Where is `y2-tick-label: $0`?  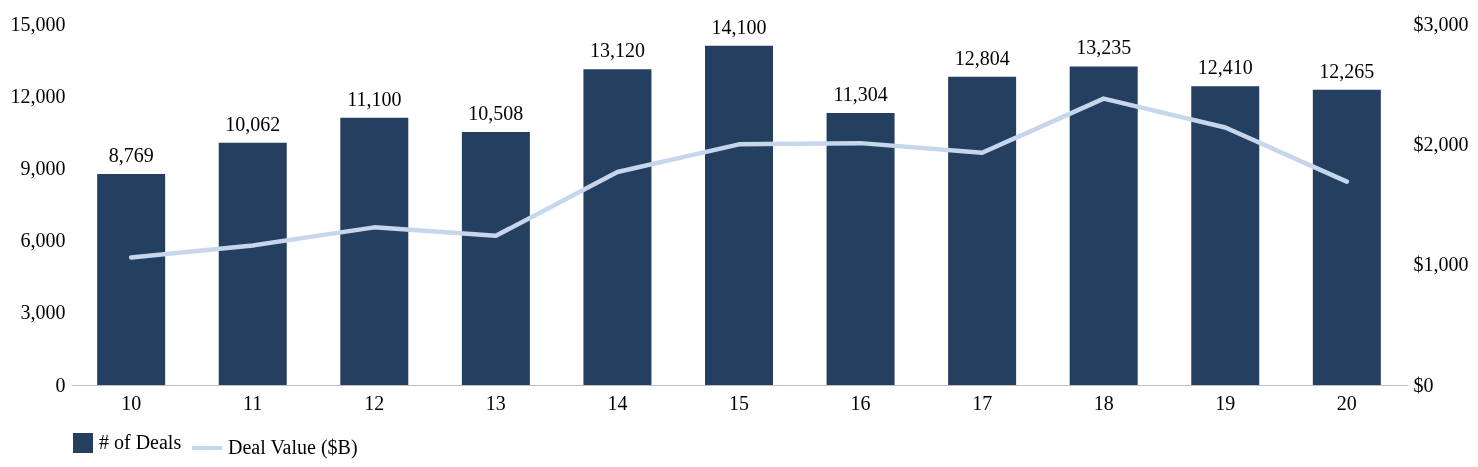
y2-tick-label: $0 is located at coordinates (1423, 384).